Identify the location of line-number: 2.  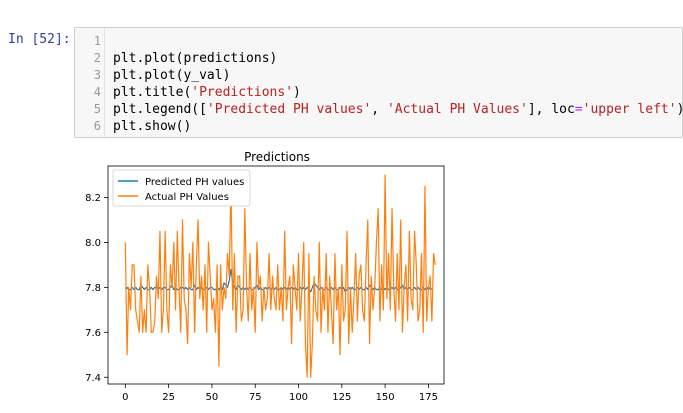
(97, 58).